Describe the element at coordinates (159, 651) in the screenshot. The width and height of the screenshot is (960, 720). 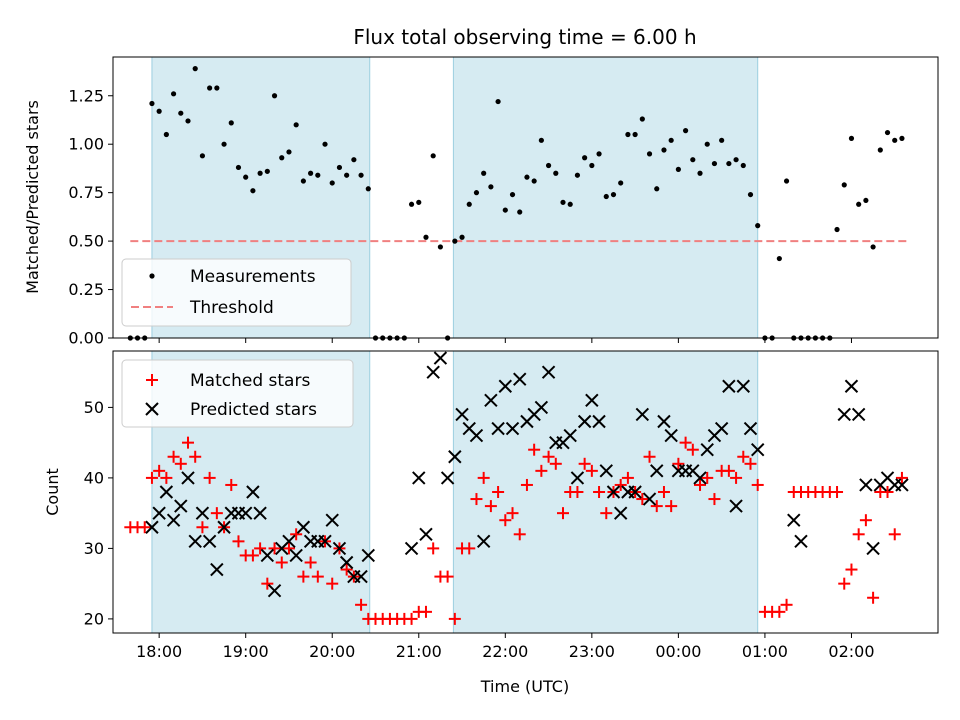
I see `x-tick-label: 18:00` at that location.